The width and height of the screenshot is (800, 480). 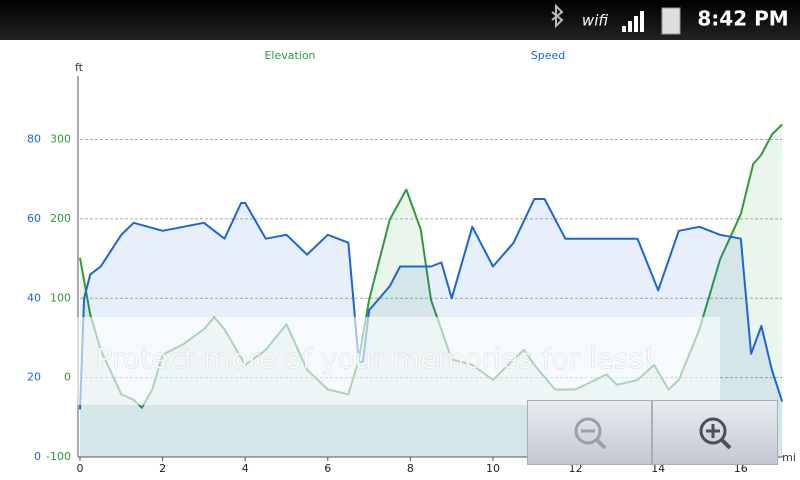 I want to click on y2-tick-label: 80, so click(x=34, y=139).